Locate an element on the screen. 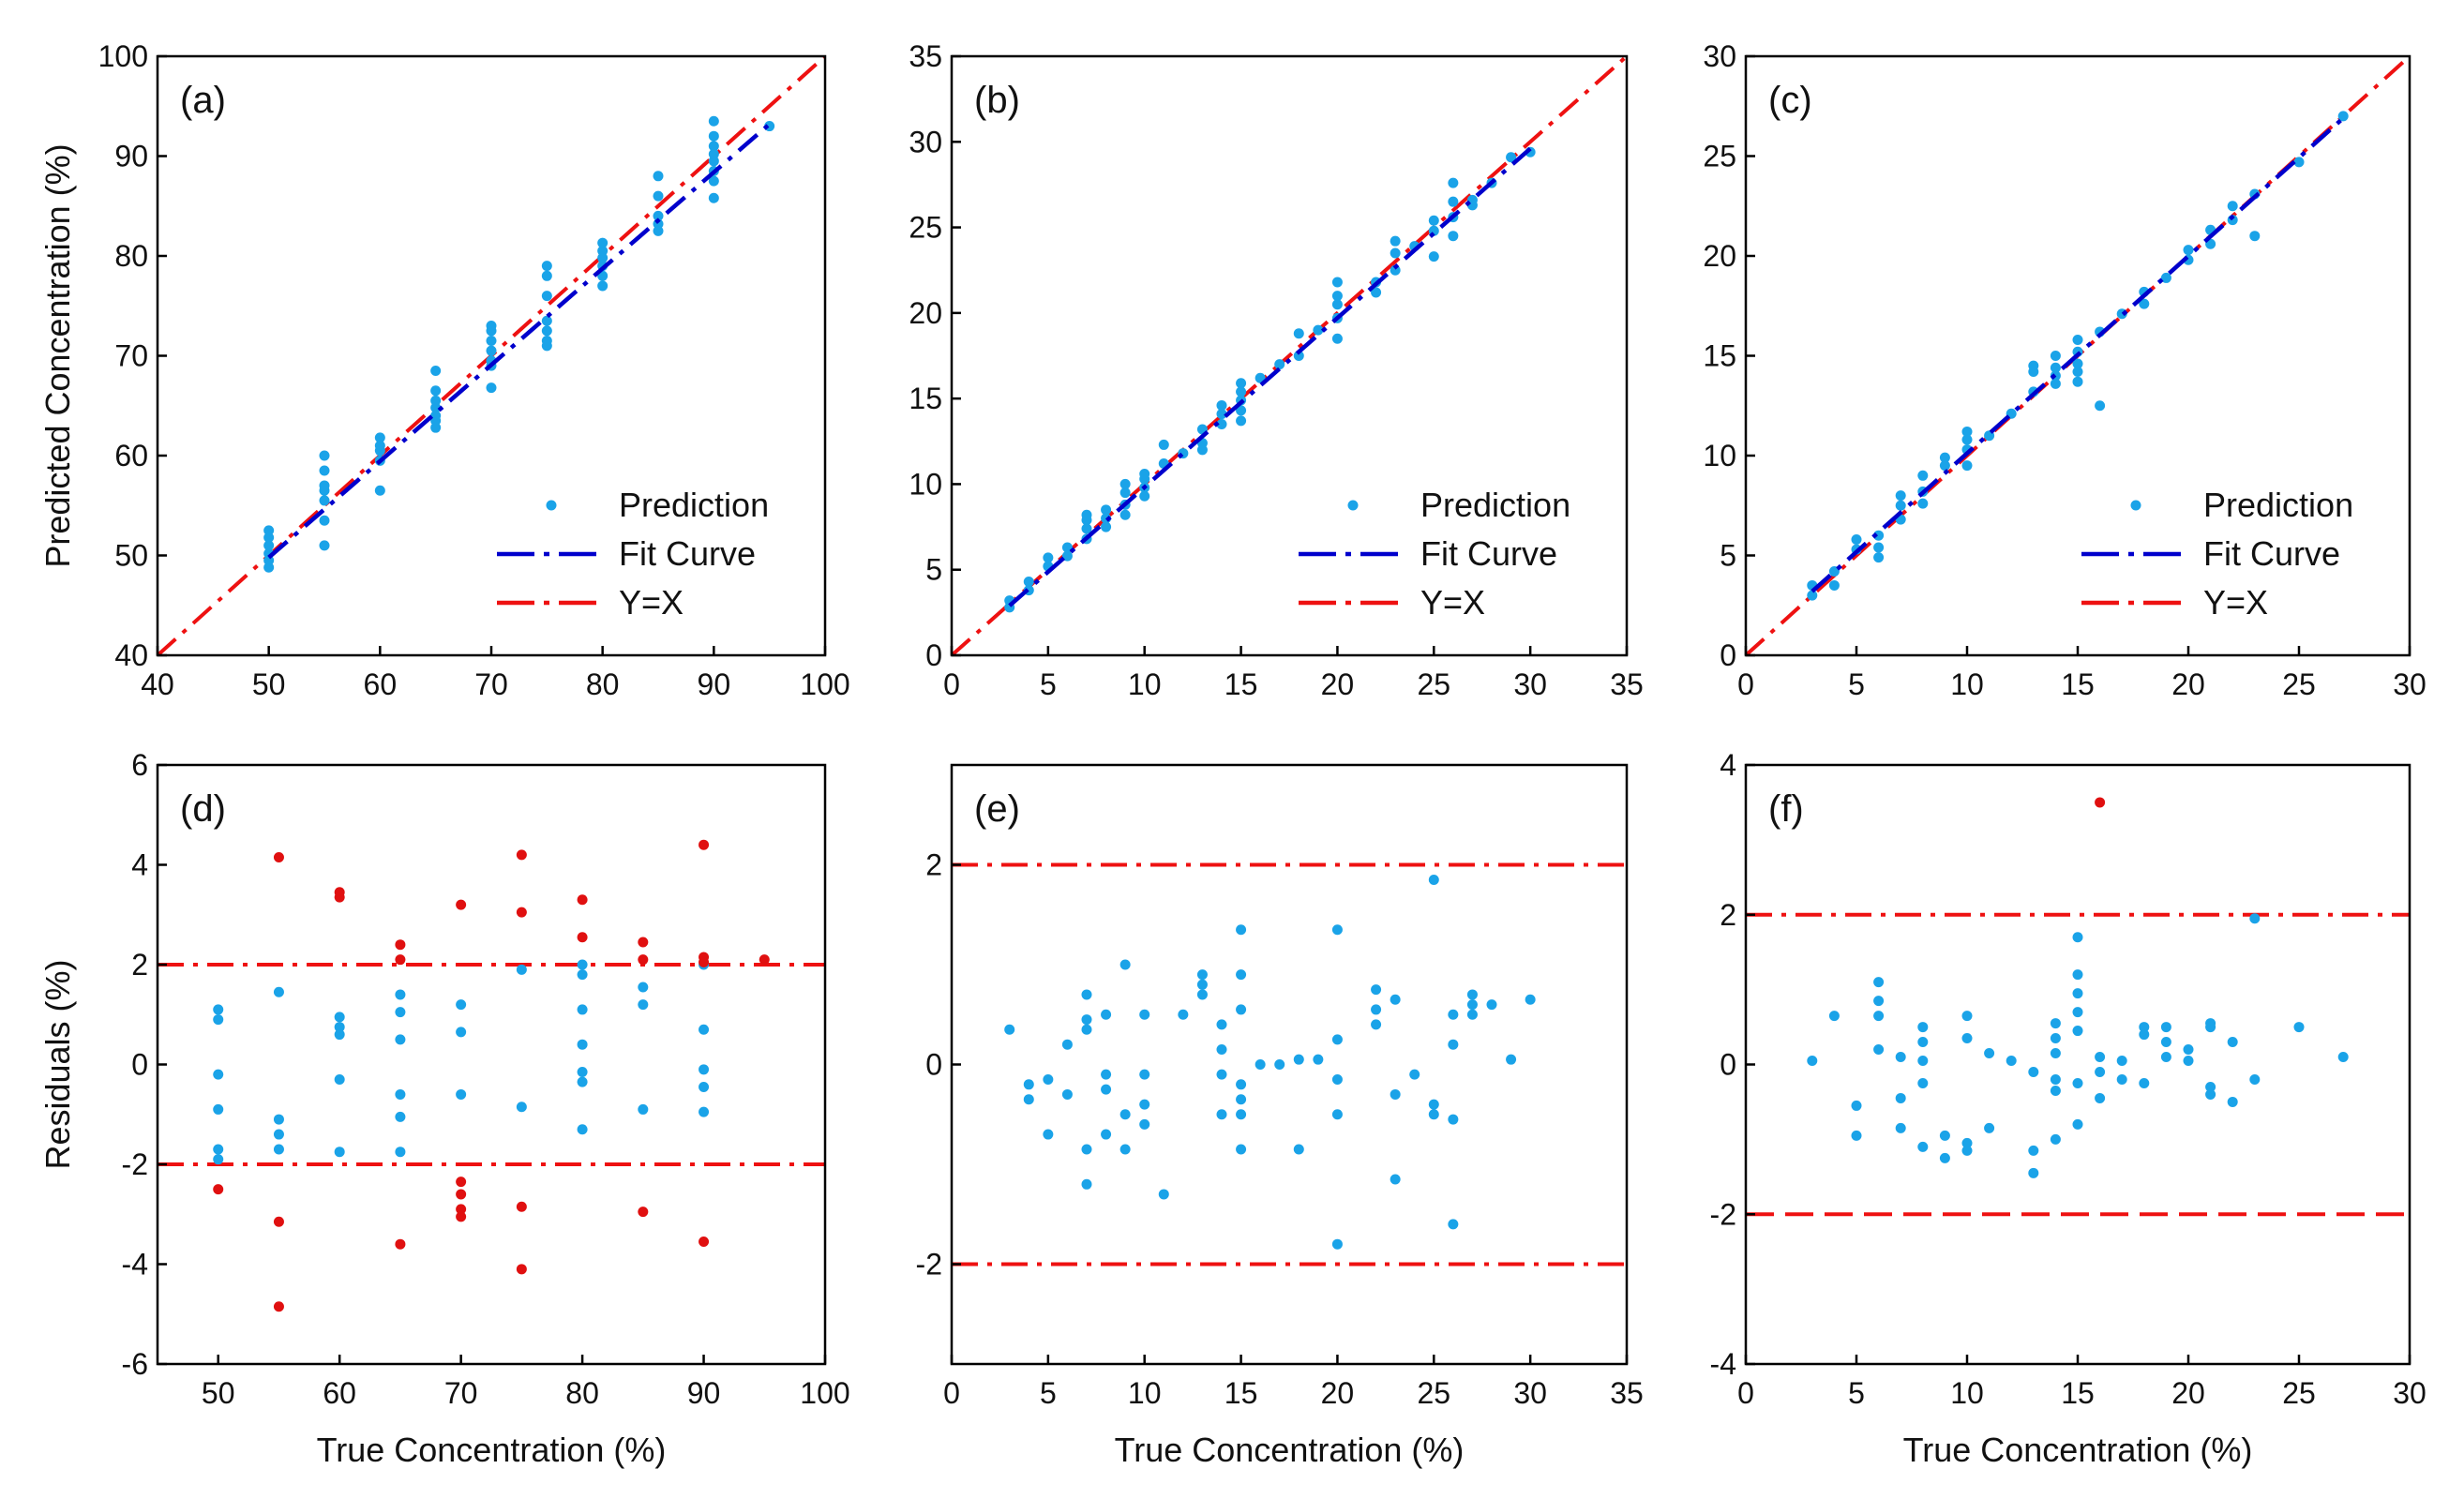 The height and width of the screenshot is (1499, 2464). x-tick-label: 25 is located at coordinates (1433, 684).